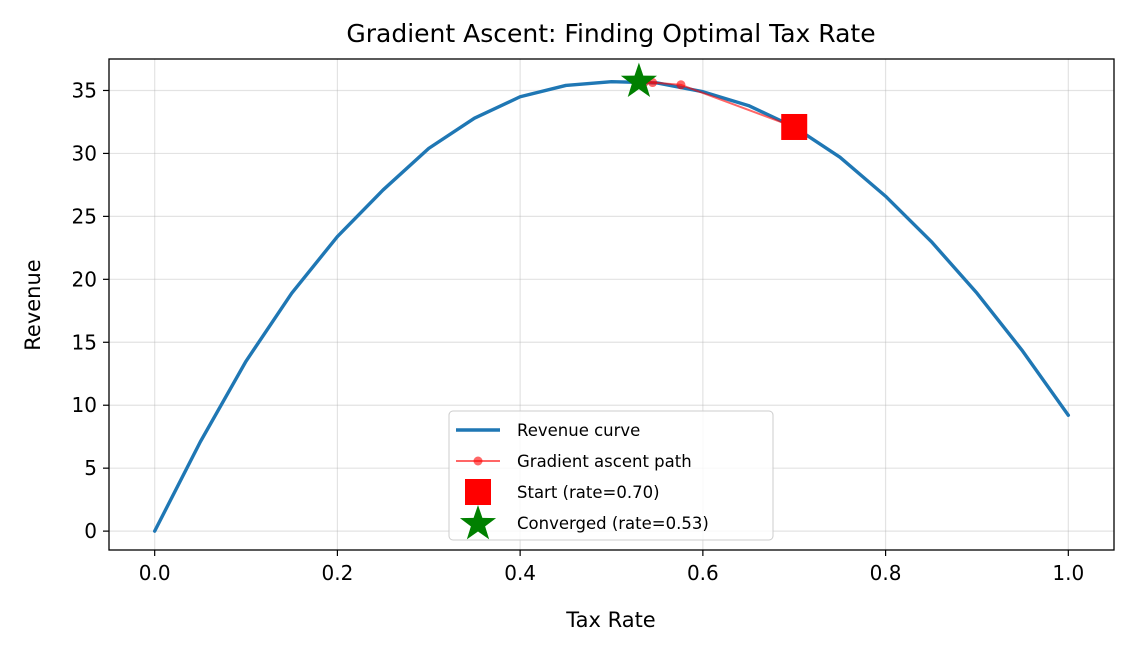  Describe the element at coordinates (703, 573) in the screenshot. I see `x-tick-label: 0.6` at that location.